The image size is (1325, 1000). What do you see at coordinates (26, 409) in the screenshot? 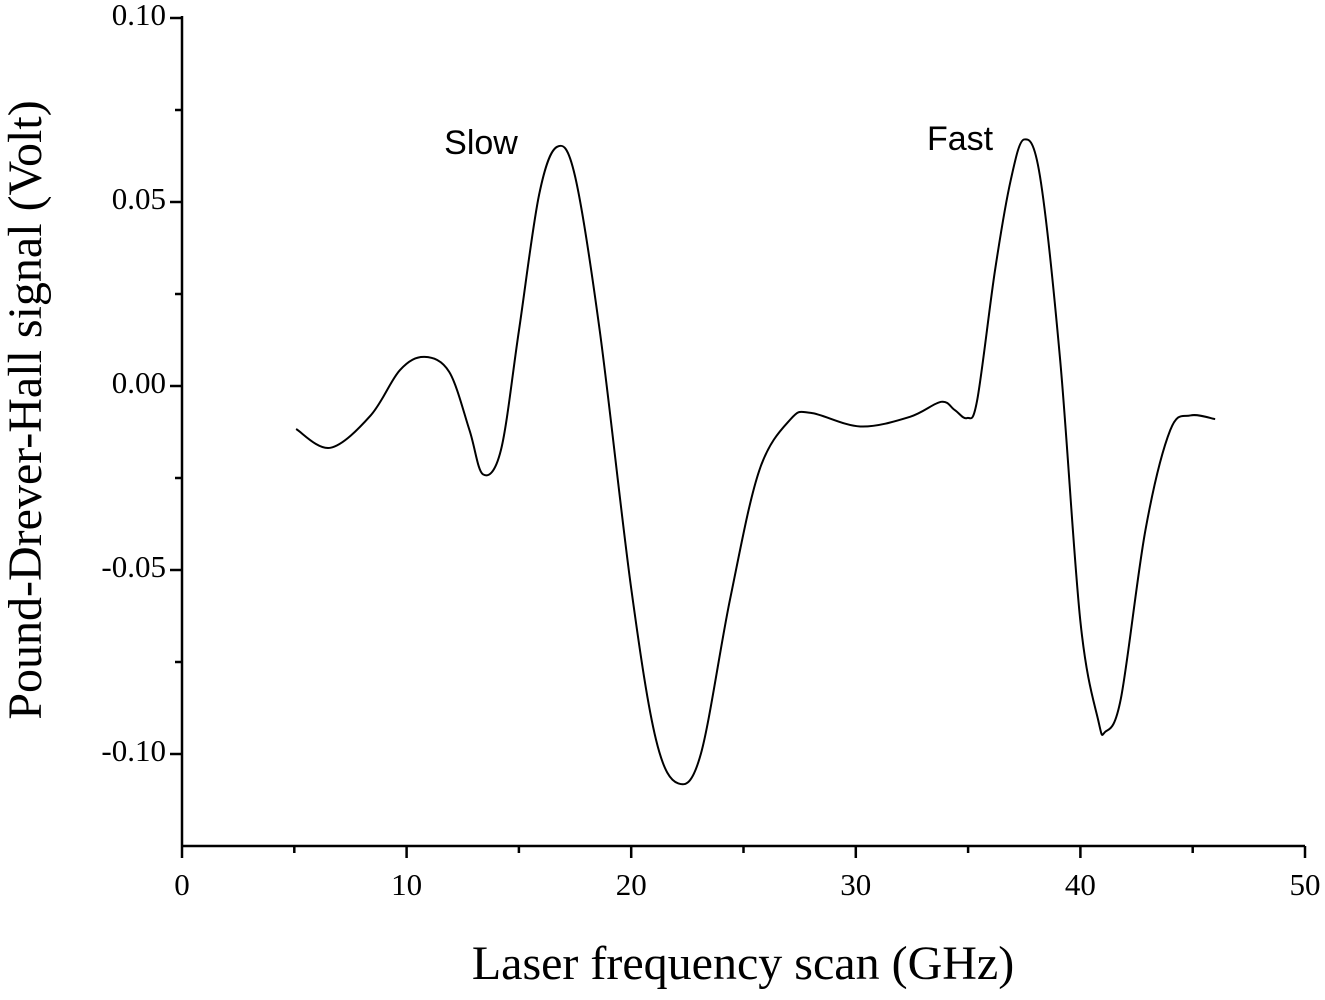
I see `y-axis-title: Pound-Drever-Hall signal (Volt)` at bounding box center [26, 409].